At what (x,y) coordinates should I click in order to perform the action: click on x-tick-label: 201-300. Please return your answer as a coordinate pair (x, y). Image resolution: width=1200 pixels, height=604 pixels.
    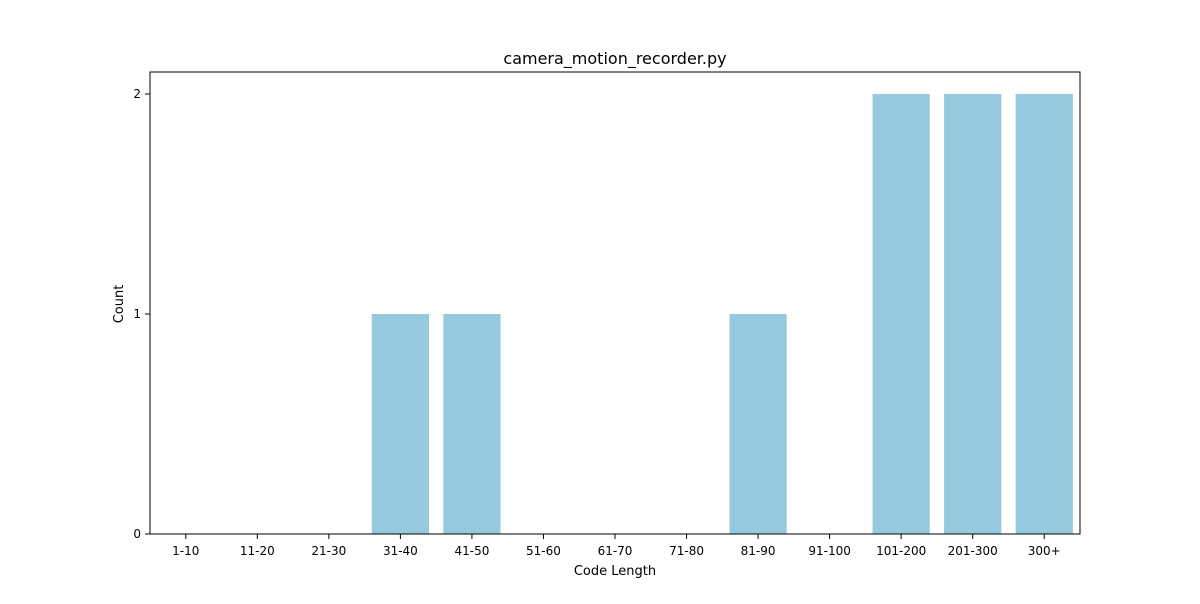
    Looking at the image, I should click on (973, 551).